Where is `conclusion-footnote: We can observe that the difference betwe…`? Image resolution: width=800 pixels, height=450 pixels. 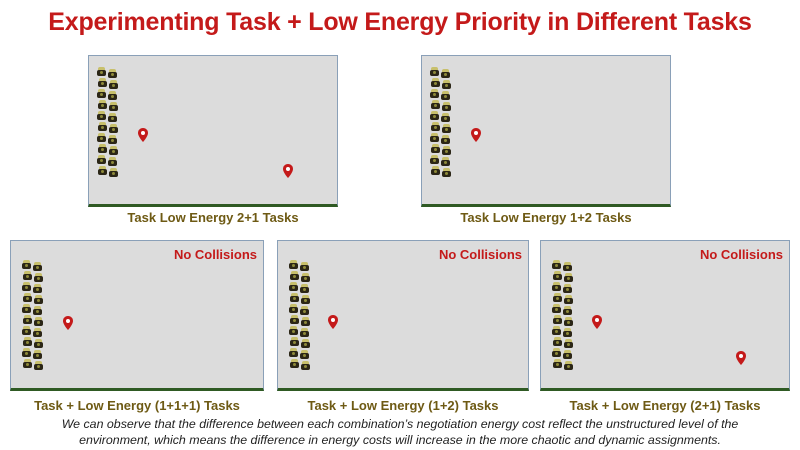
conclusion-footnote: We can observe that the difference betwe… is located at coordinates (400, 432).